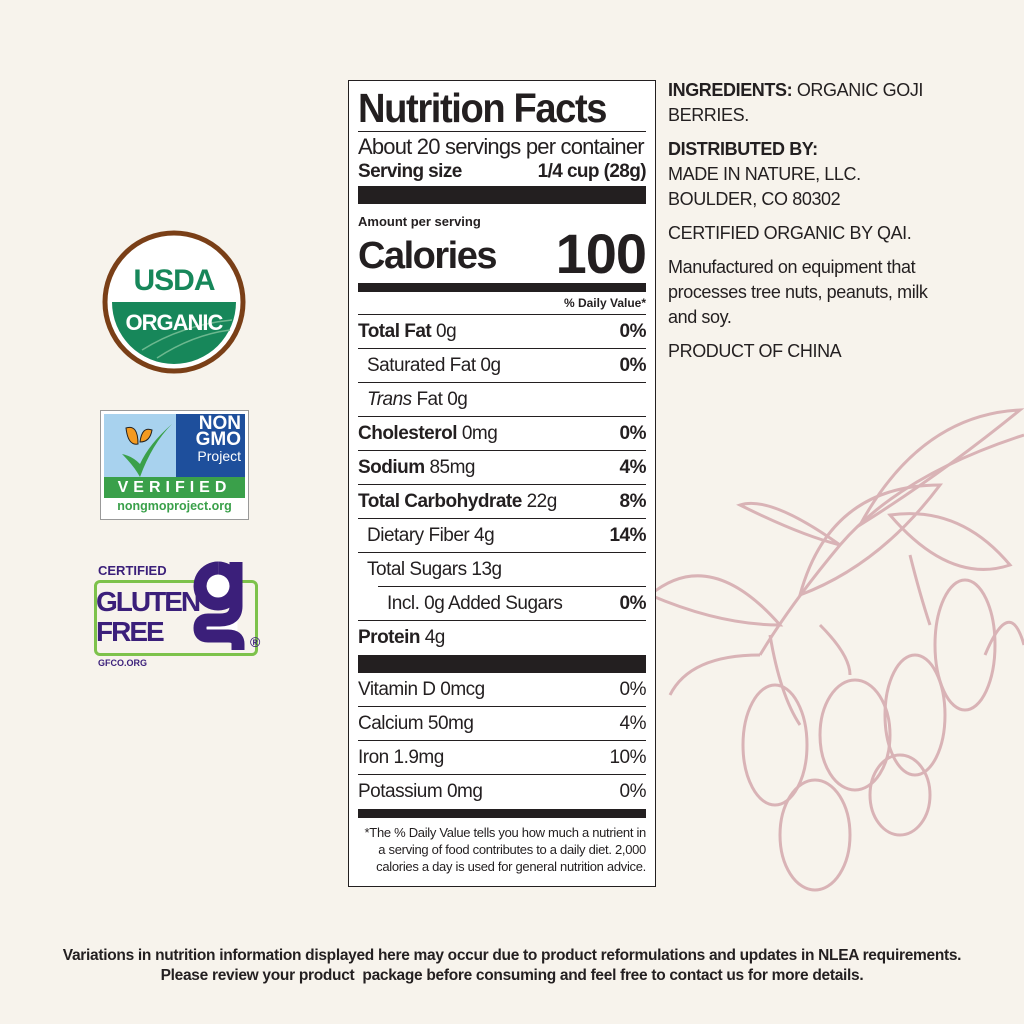 Image resolution: width=1024 pixels, height=1024 pixels. I want to click on serving-size-value: 1/4 cup (28g), so click(592, 171).